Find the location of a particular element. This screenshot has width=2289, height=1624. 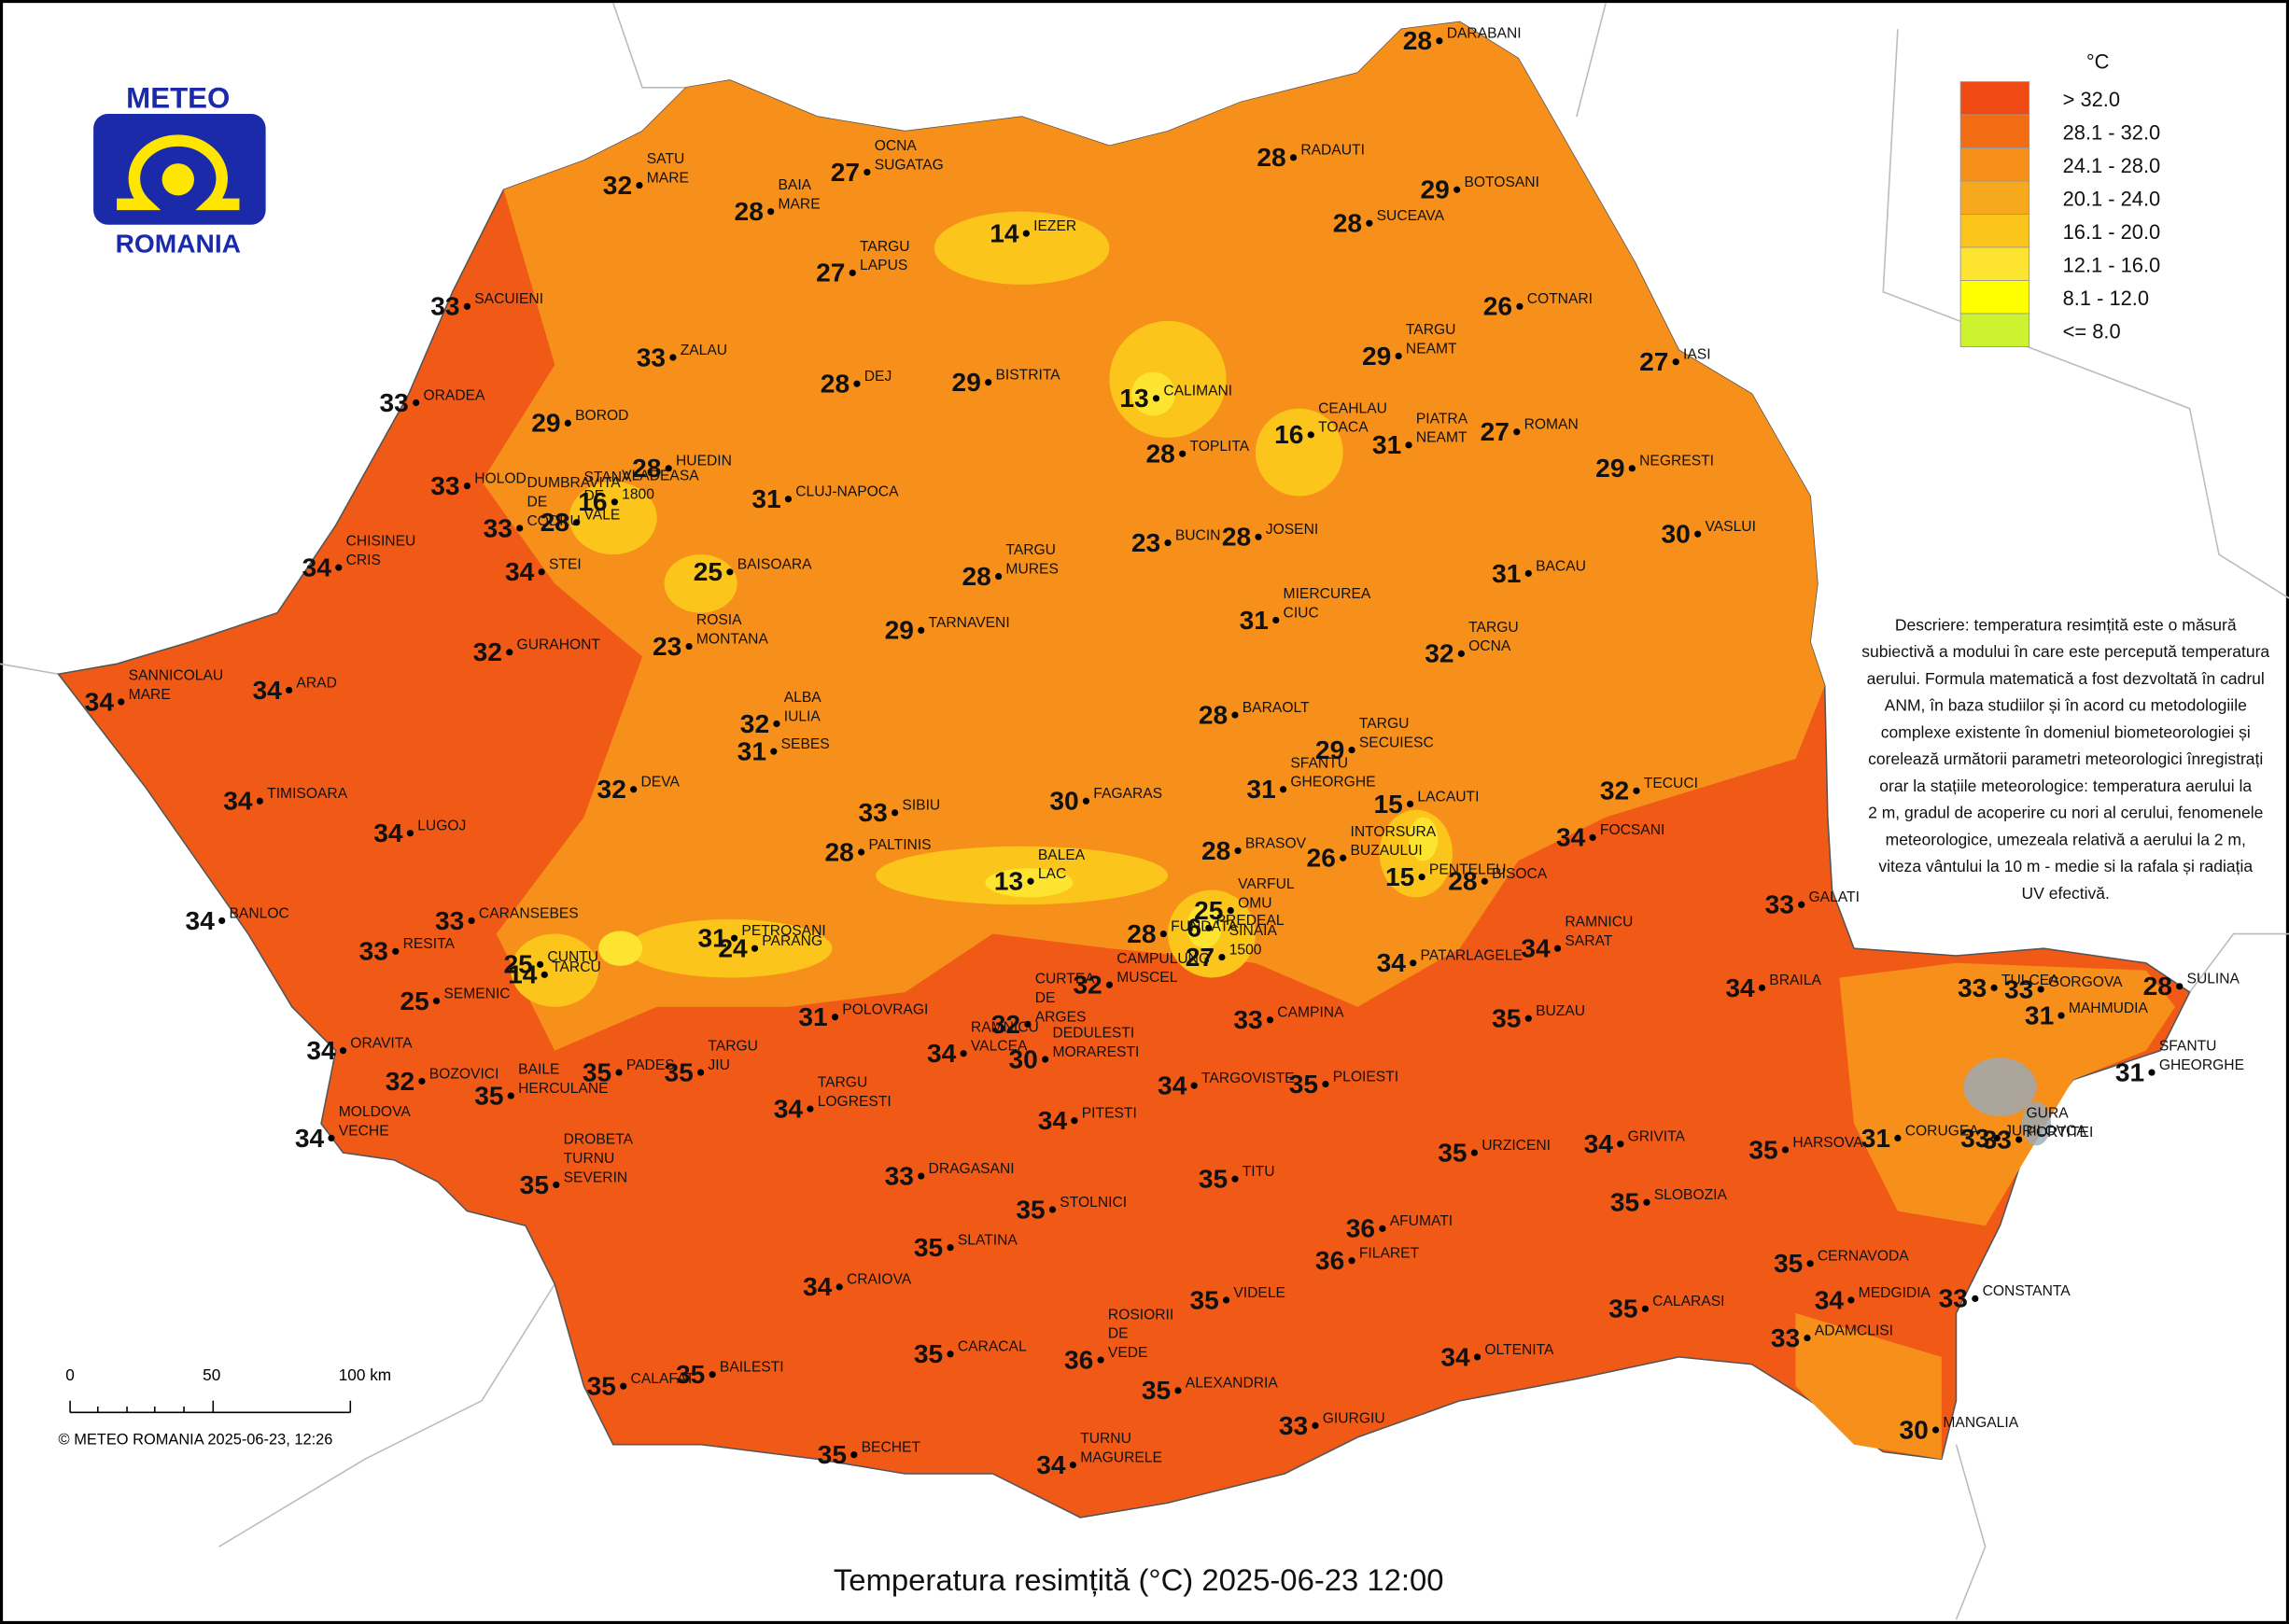

station-name: VEDE is located at coordinates (1128, 1353).